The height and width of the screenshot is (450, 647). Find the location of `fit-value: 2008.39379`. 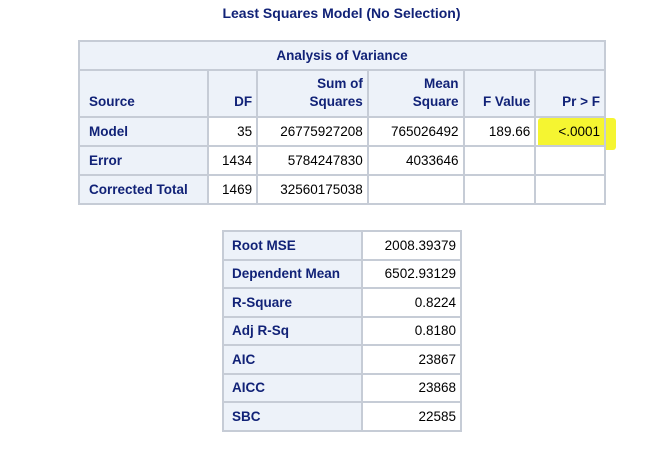

fit-value: 2008.39379 is located at coordinates (411, 245).